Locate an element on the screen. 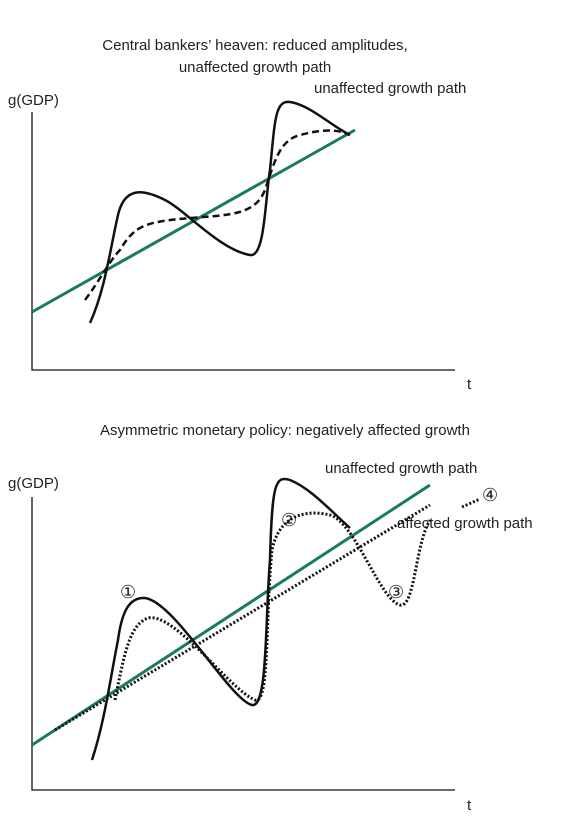 The height and width of the screenshot is (832, 574). asymmetric-cycle is located at coordinates (272, 606).